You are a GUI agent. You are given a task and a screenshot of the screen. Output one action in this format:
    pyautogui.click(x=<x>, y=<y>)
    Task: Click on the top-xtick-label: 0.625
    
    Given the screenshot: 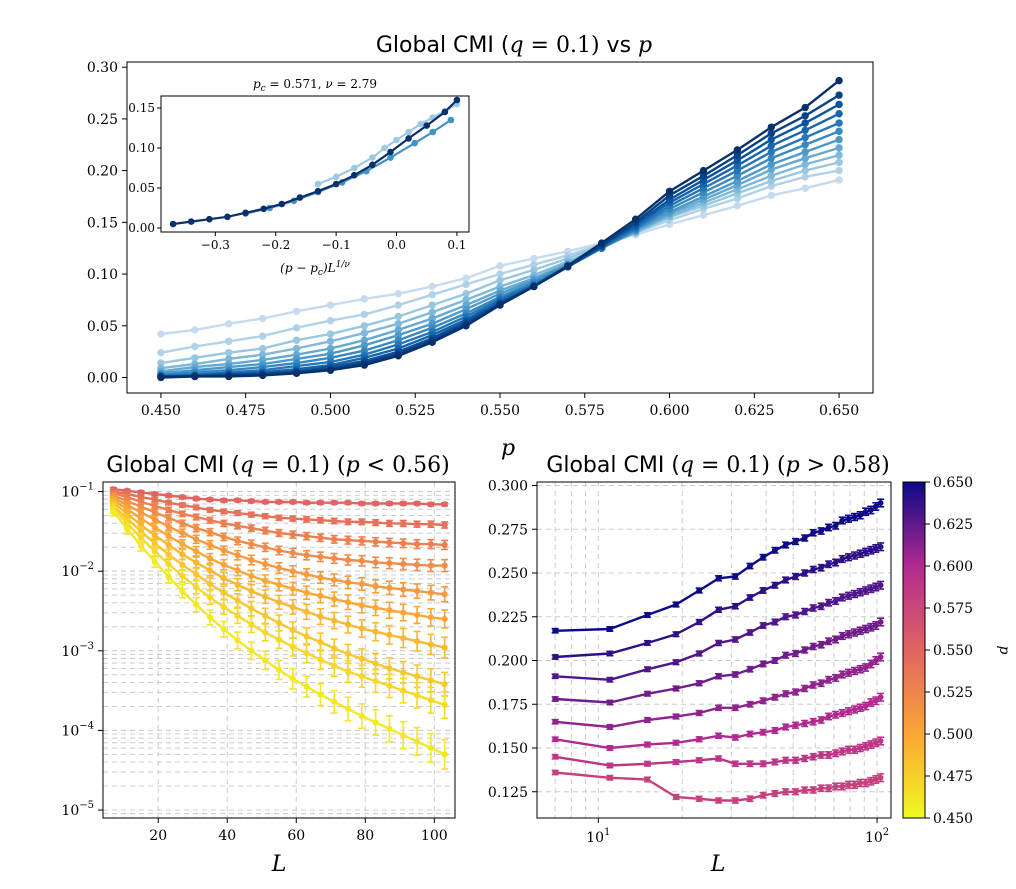 What is the action you would take?
    pyautogui.click(x=754, y=411)
    